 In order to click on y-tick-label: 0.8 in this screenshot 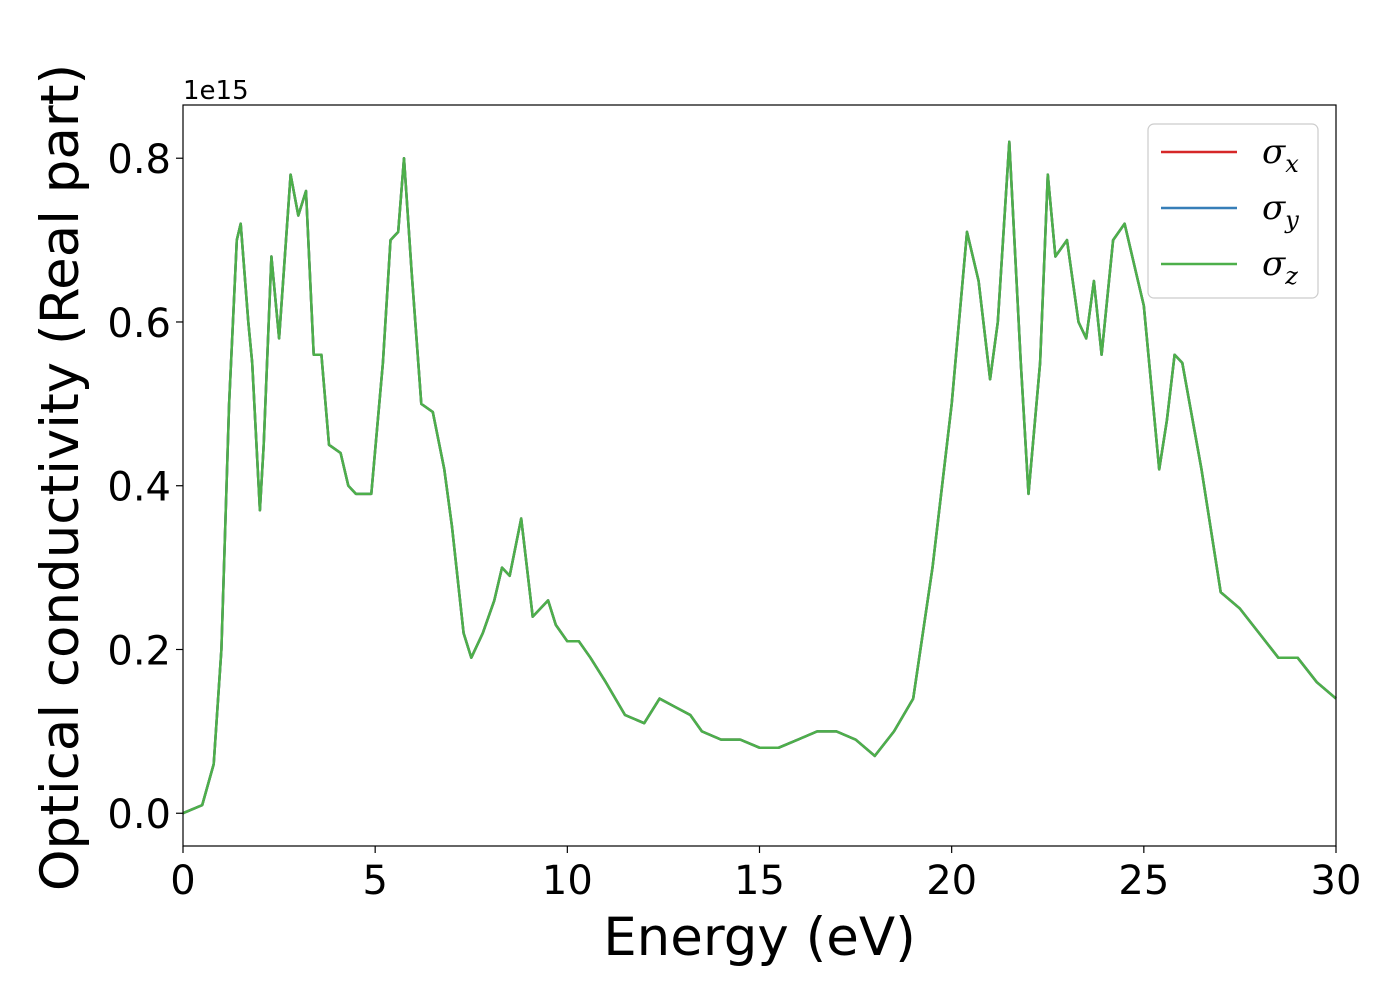, I will do `click(139, 160)`.